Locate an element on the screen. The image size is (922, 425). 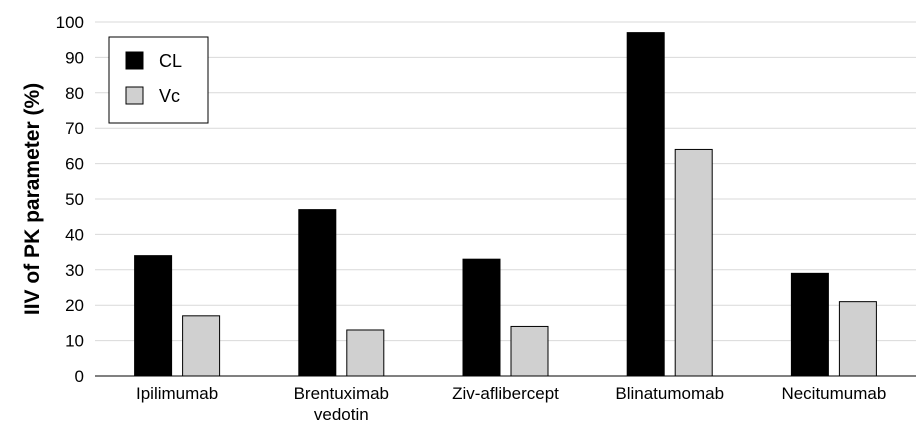
x-category-label: Ziv-aflibercept is located at coordinates (505, 393).